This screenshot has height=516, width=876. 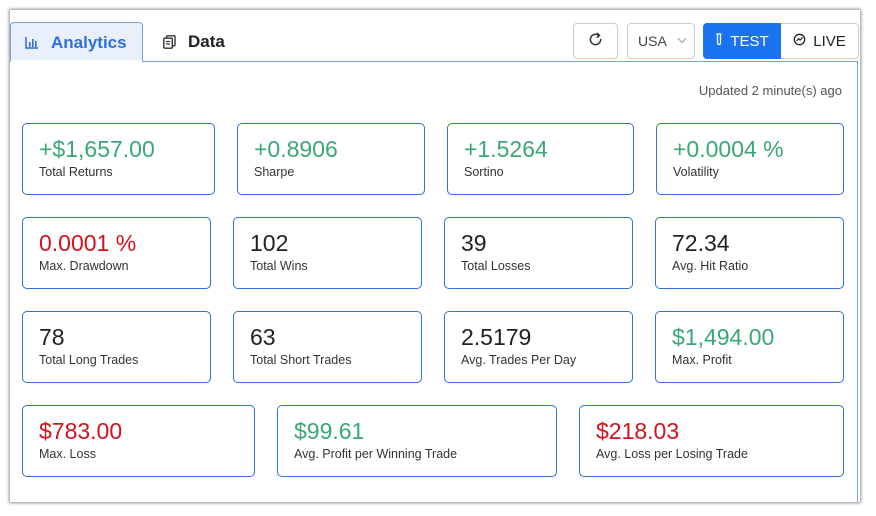 What do you see at coordinates (97, 149) in the screenshot?
I see `metric-value: +$1,657.00` at bounding box center [97, 149].